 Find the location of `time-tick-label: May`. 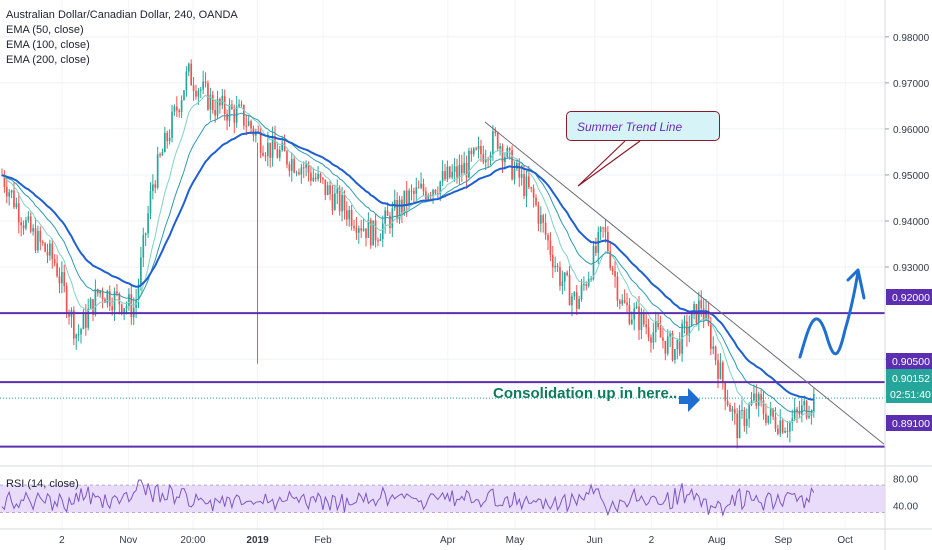

time-tick-label: May is located at coordinates (515, 540).